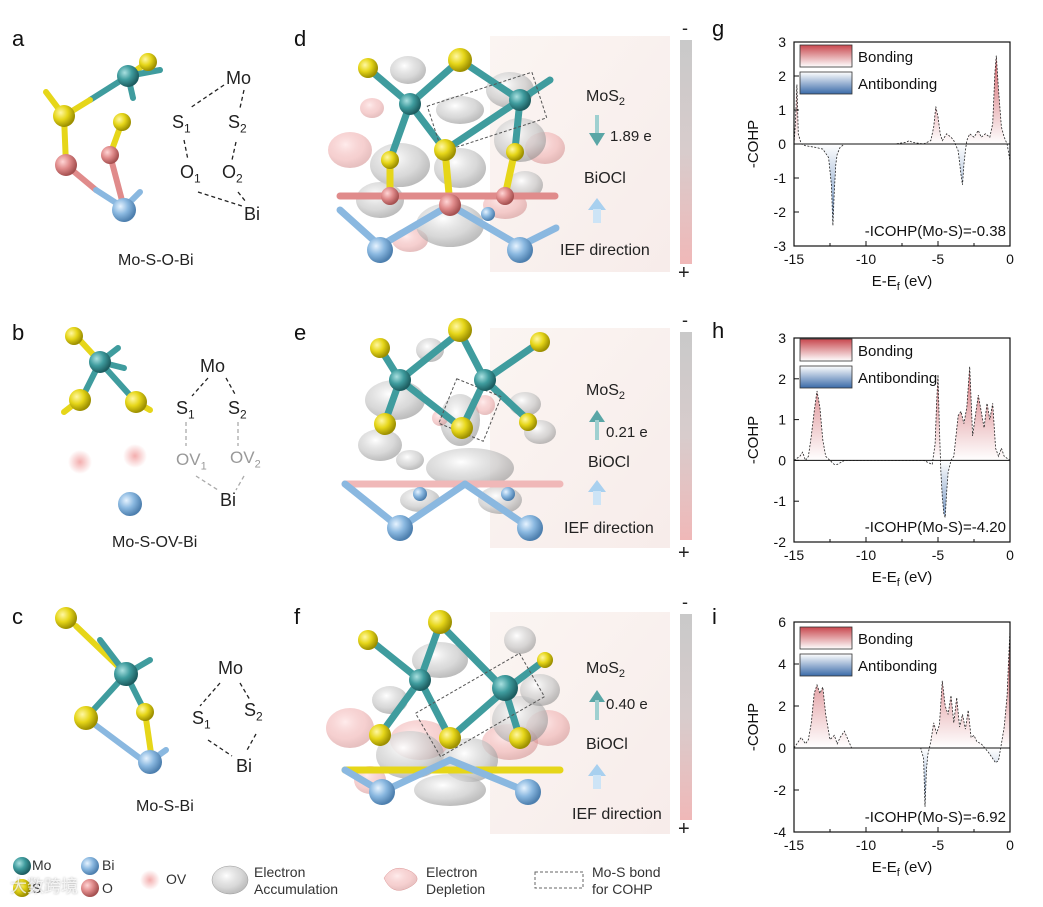 The image size is (1043, 907). I want to click on panel-c-name: Mo-S-Bi, so click(165, 806).